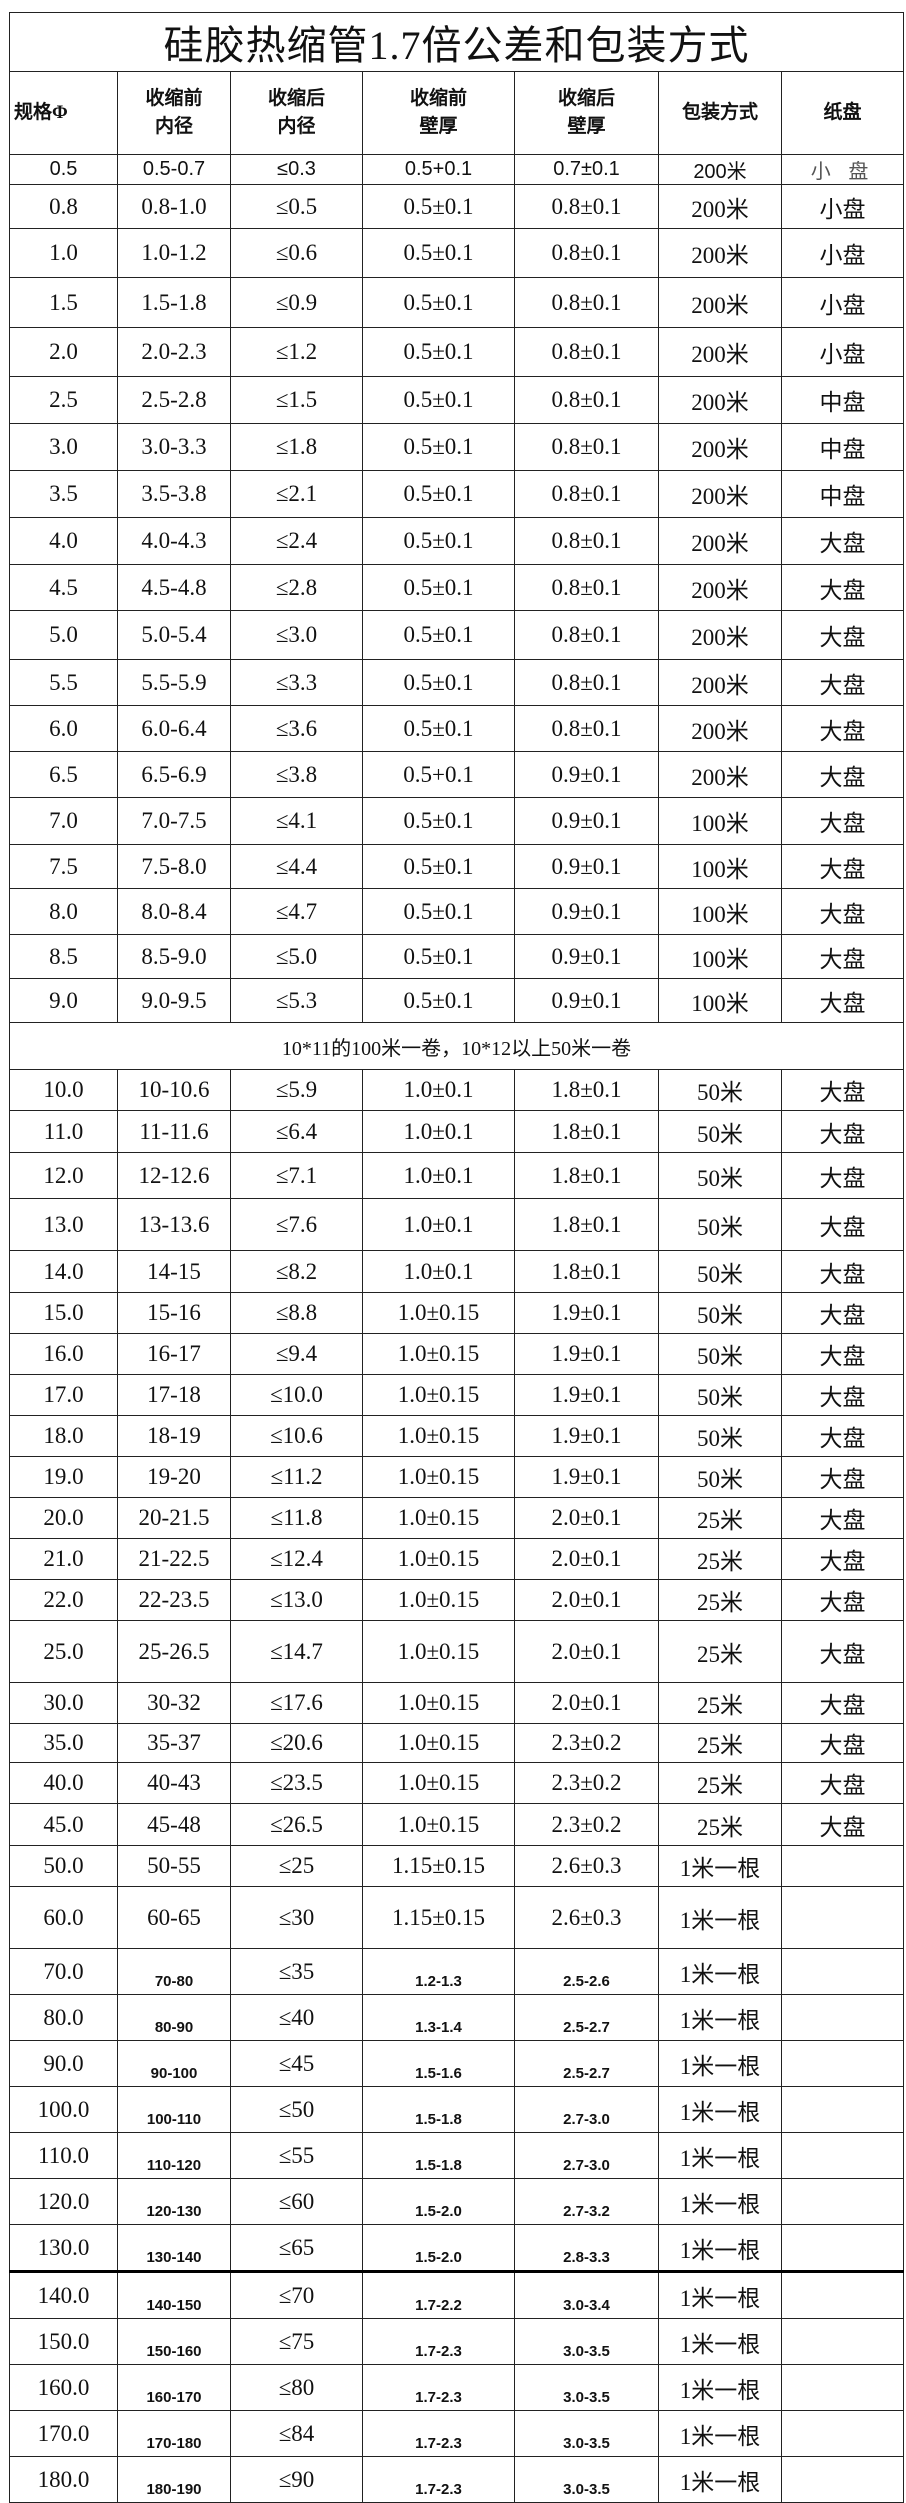  What do you see at coordinates (63, 2479) in the screenshot?
I see `cell-spec: 180.0` at bounding box center [63, 2479].